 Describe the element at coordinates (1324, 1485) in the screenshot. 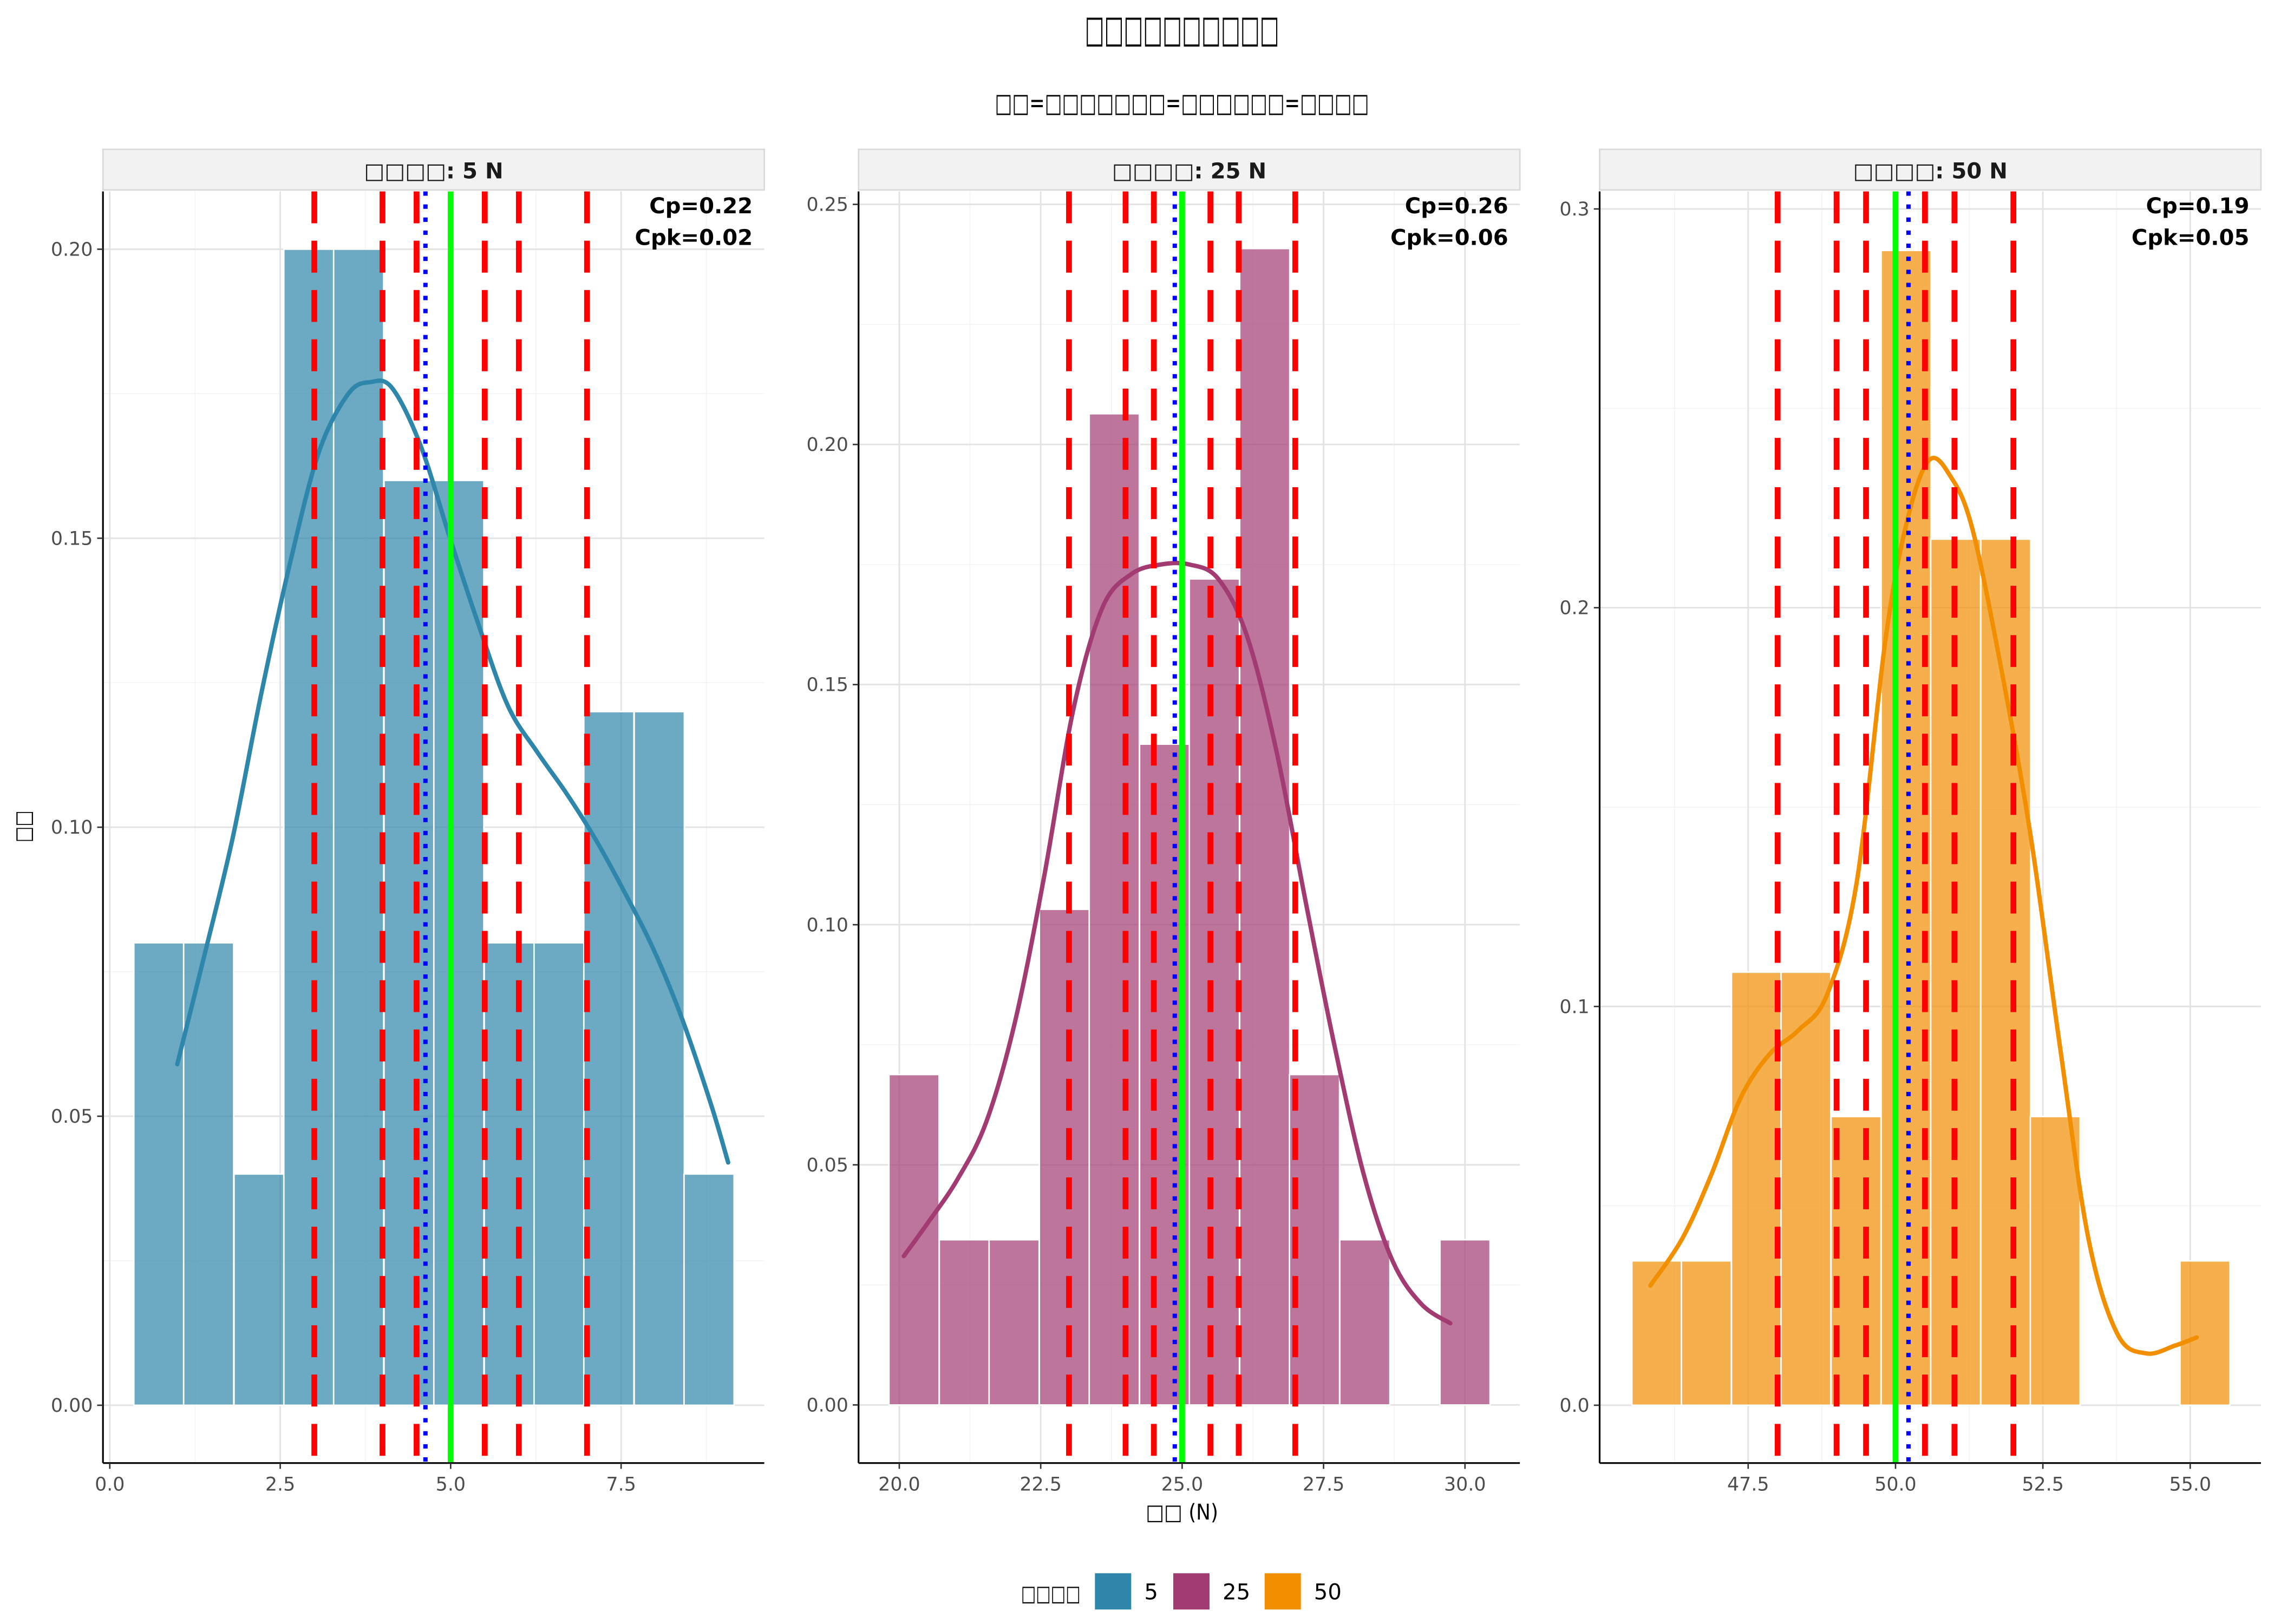

I see `x-tick-label: 27.5` at that location.